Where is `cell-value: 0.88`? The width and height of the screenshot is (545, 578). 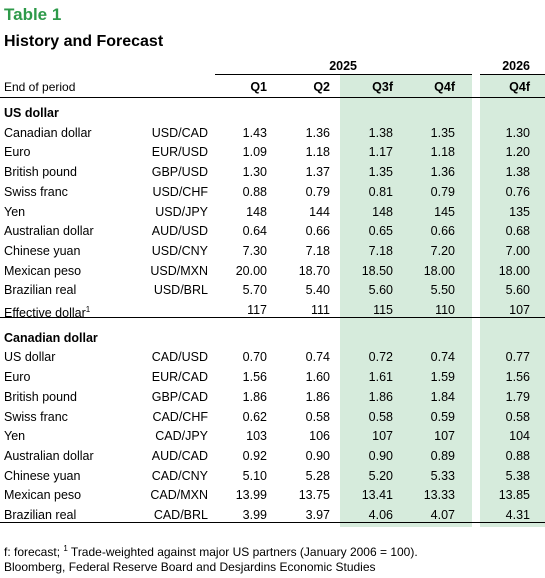
cell-value: 0.88 is located at coordinates (517, 455).